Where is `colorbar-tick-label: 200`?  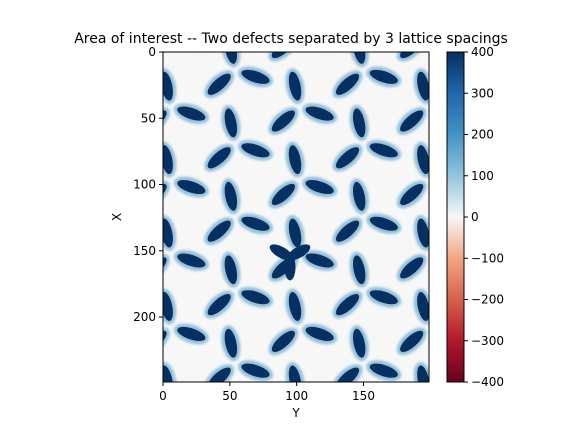
colorbar-tick-label: 200 is located at coordinates (482, 135).